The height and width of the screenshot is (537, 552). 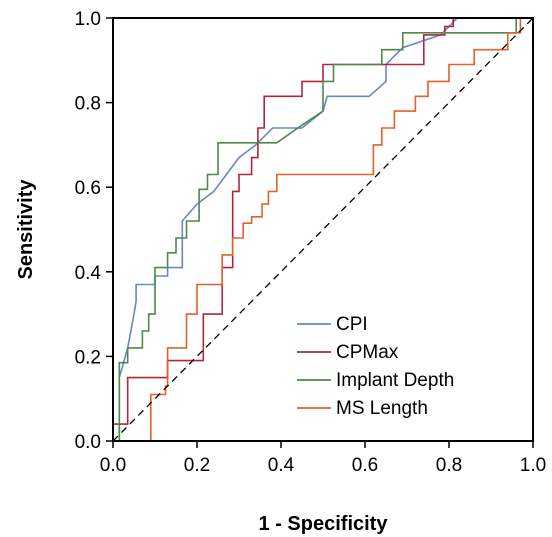 What do you see at coordinates (375, 366) in the screenshot?
I see `legend: CPI CPMax Implant Depth MS Length` at bounding box center [375, 366].